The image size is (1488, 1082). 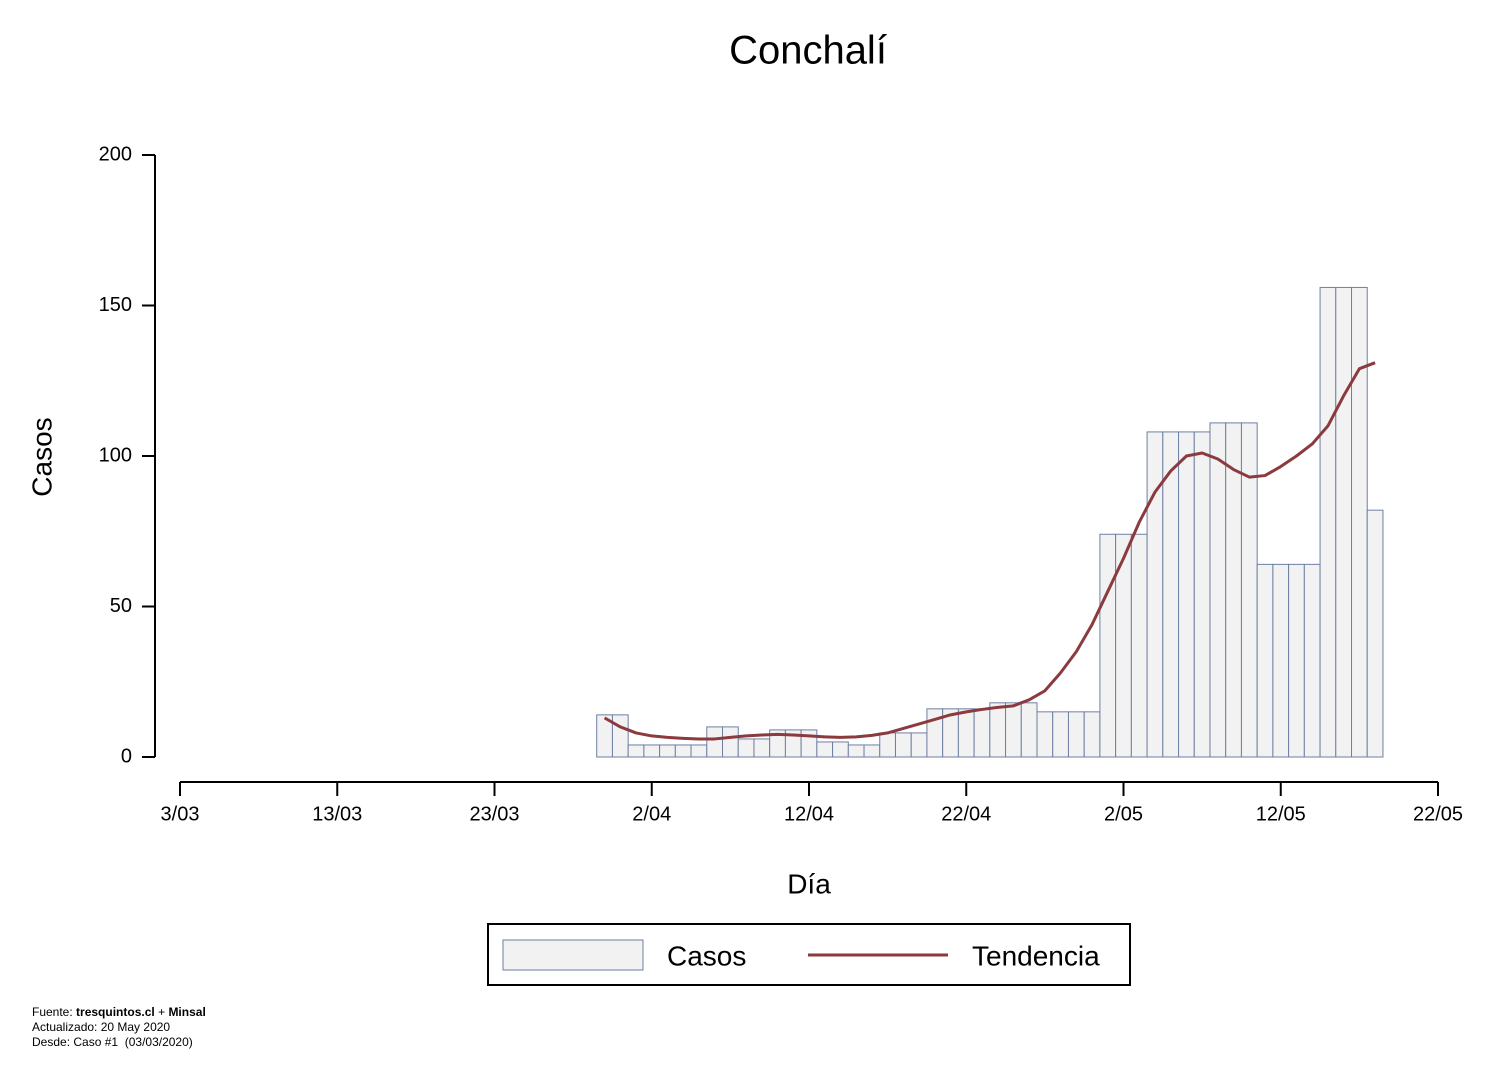 I want to click on footer-source: Fuente: tresquintos.cl + Minsal, so click(x=119, y=1012).